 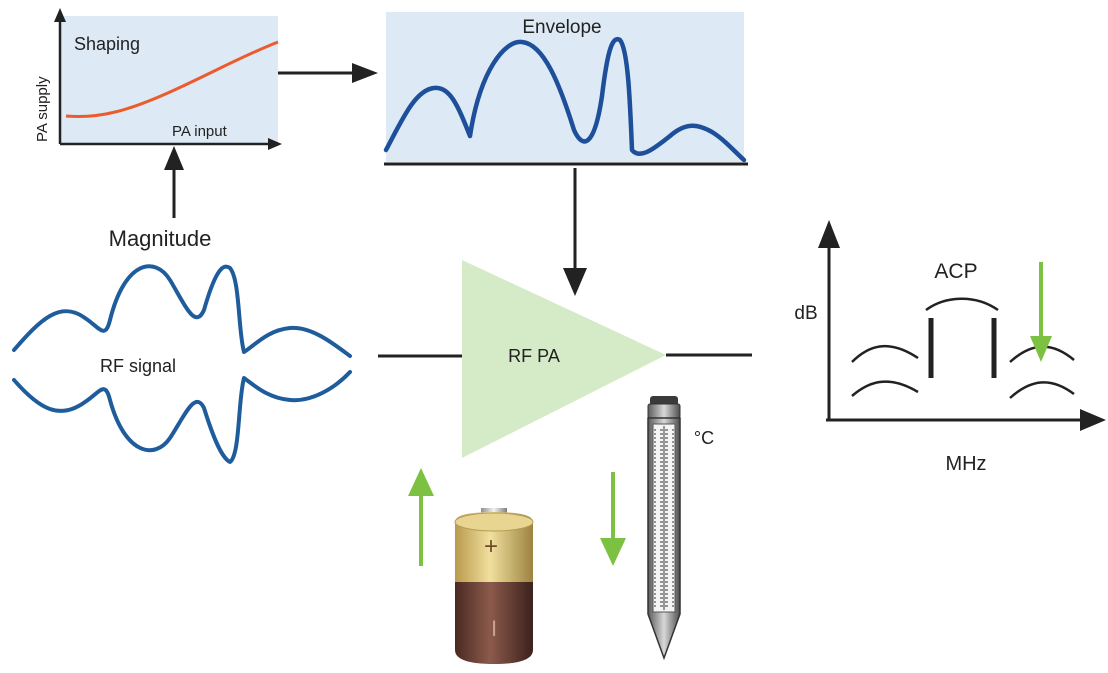 I want to click on envelope-panel-bg, so click(x=565, y=87).